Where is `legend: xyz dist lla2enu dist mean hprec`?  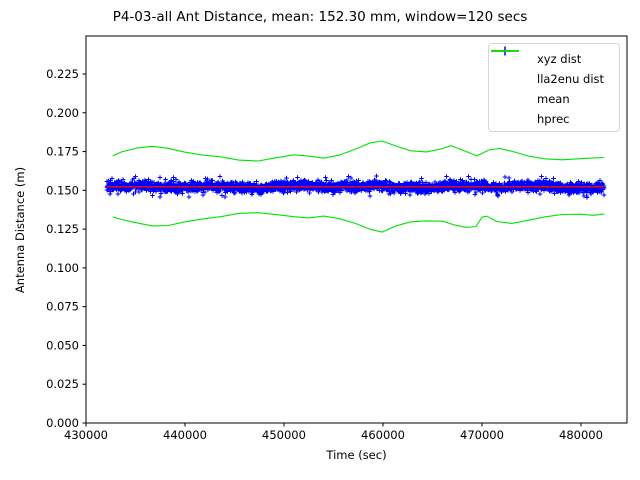 legend: xyz dist lla2enu dist mean hprec is located at coordinates (554, 87).